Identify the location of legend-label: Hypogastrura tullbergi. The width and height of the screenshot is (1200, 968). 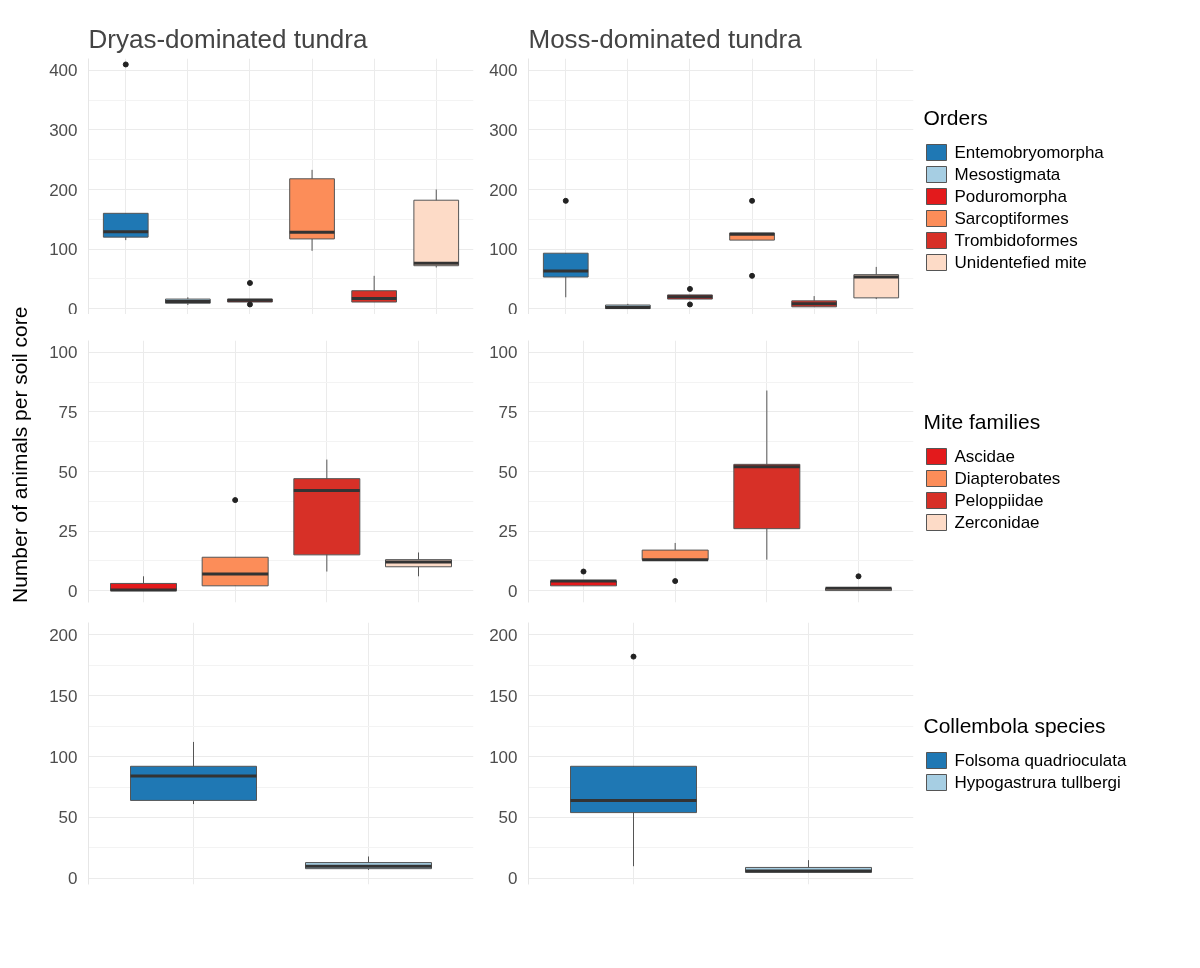
(1037, 782).